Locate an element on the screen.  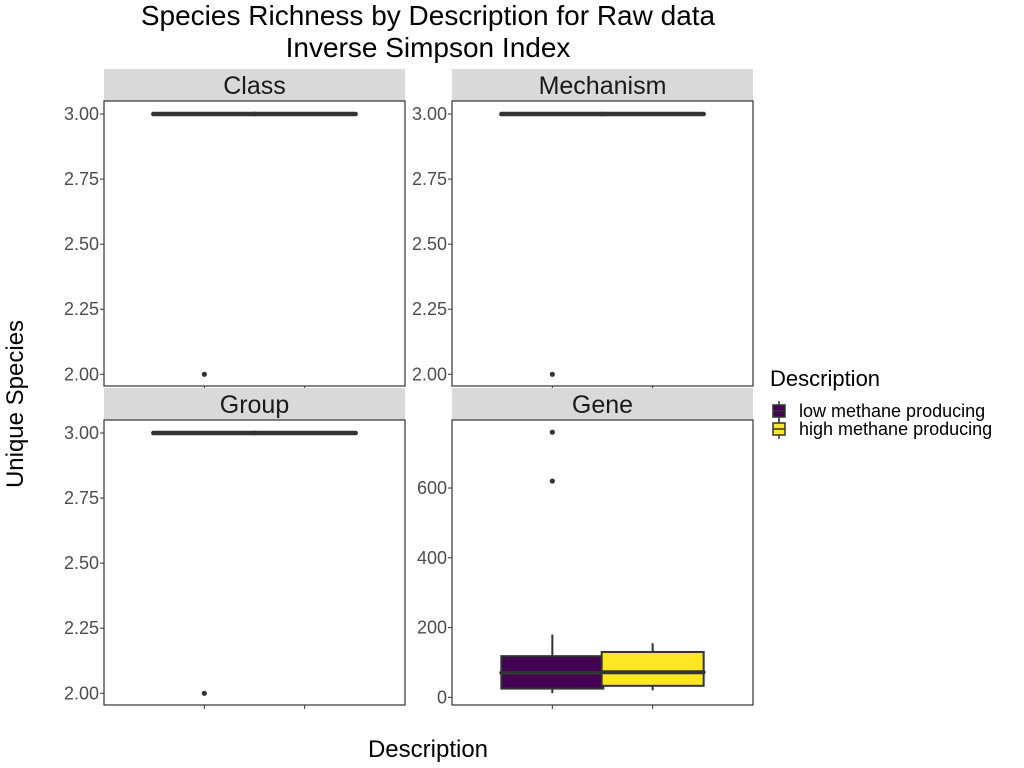
box-iqr is located at coordinates (652, 668).